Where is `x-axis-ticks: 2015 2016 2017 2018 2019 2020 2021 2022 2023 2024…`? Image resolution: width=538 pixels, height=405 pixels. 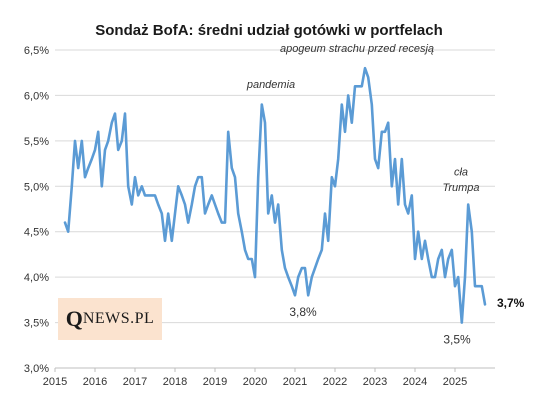 x-axis-ticks: 2015 2016 2017 2018 2019 2020 2021 2022 2023 2024… is located at coordinates (255, 378).